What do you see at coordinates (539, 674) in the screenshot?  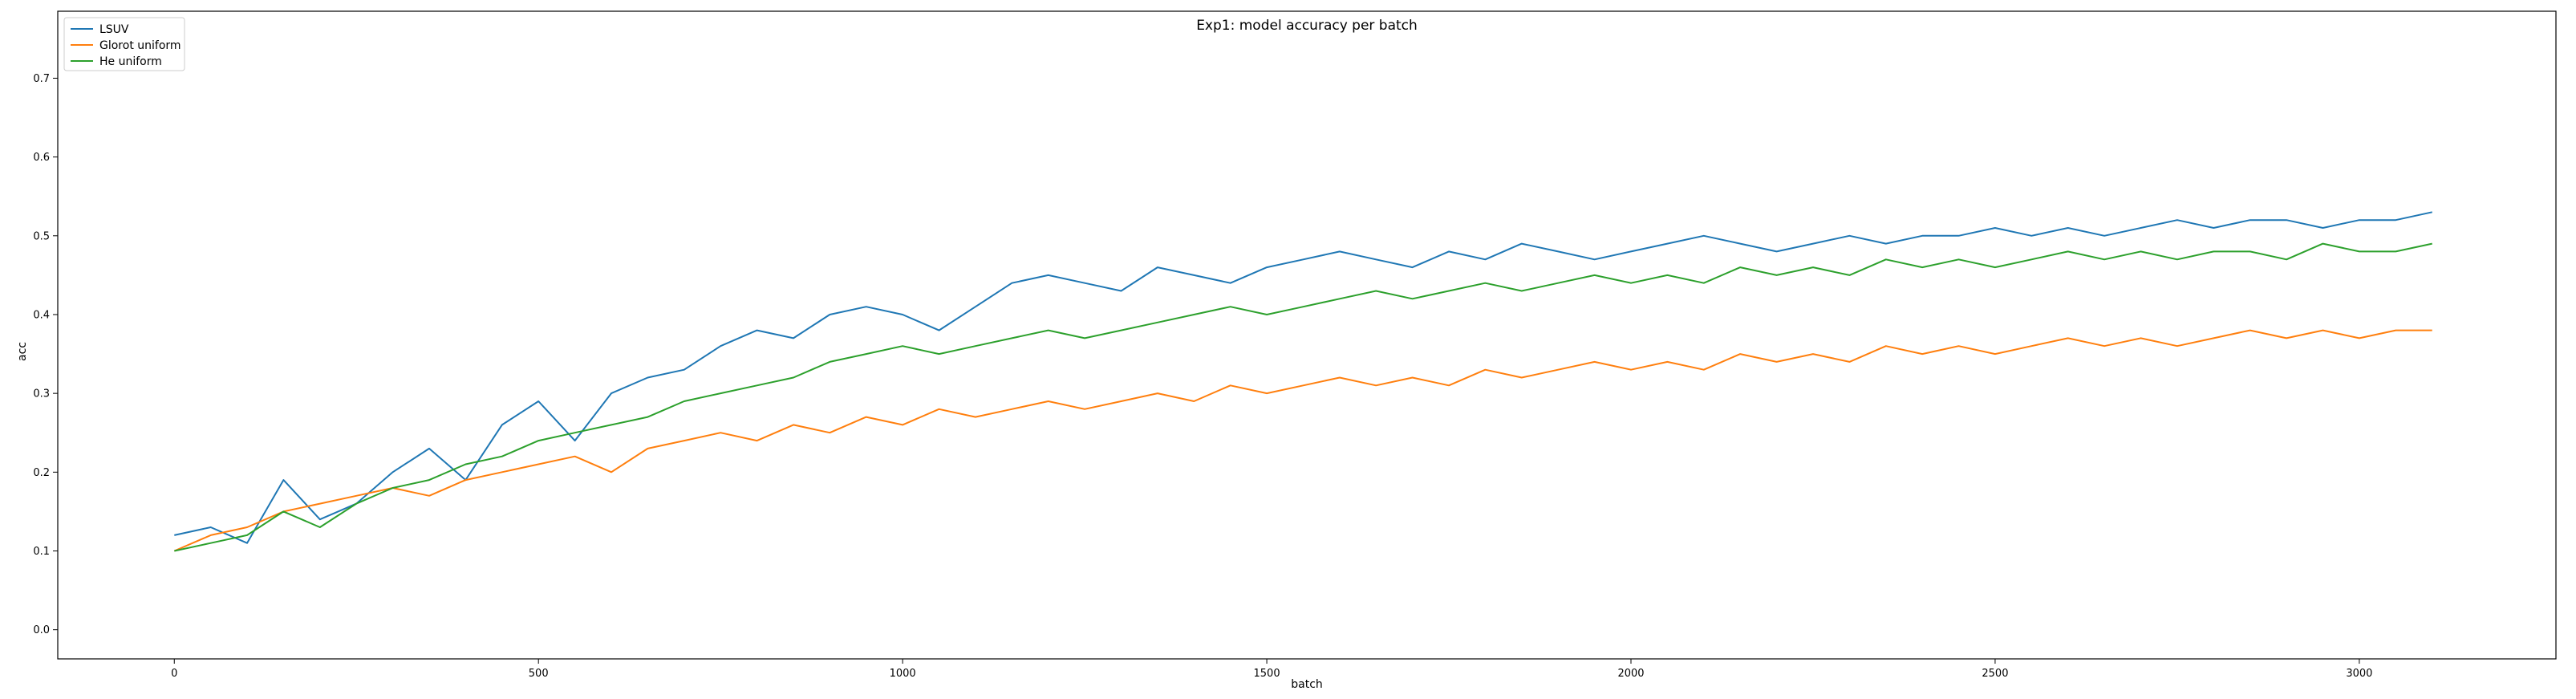 I see `x-tick-label: 500` at bounding box center [539, 674].